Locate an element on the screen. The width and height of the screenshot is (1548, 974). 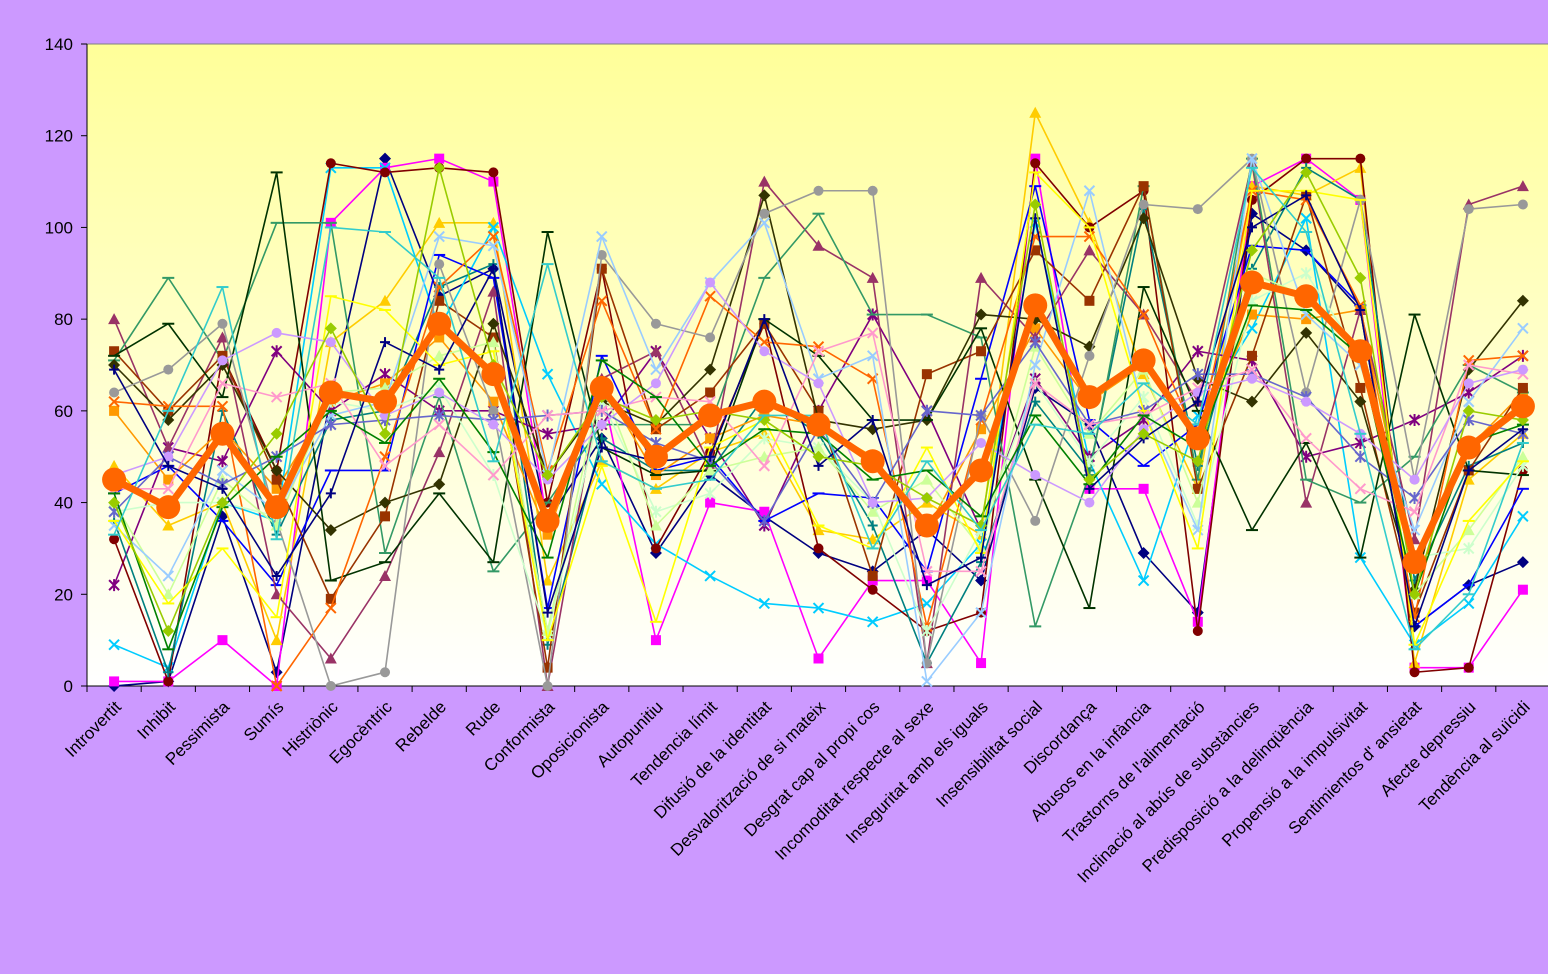
y-tick-label: 80 is located at coordinates (63, 319).